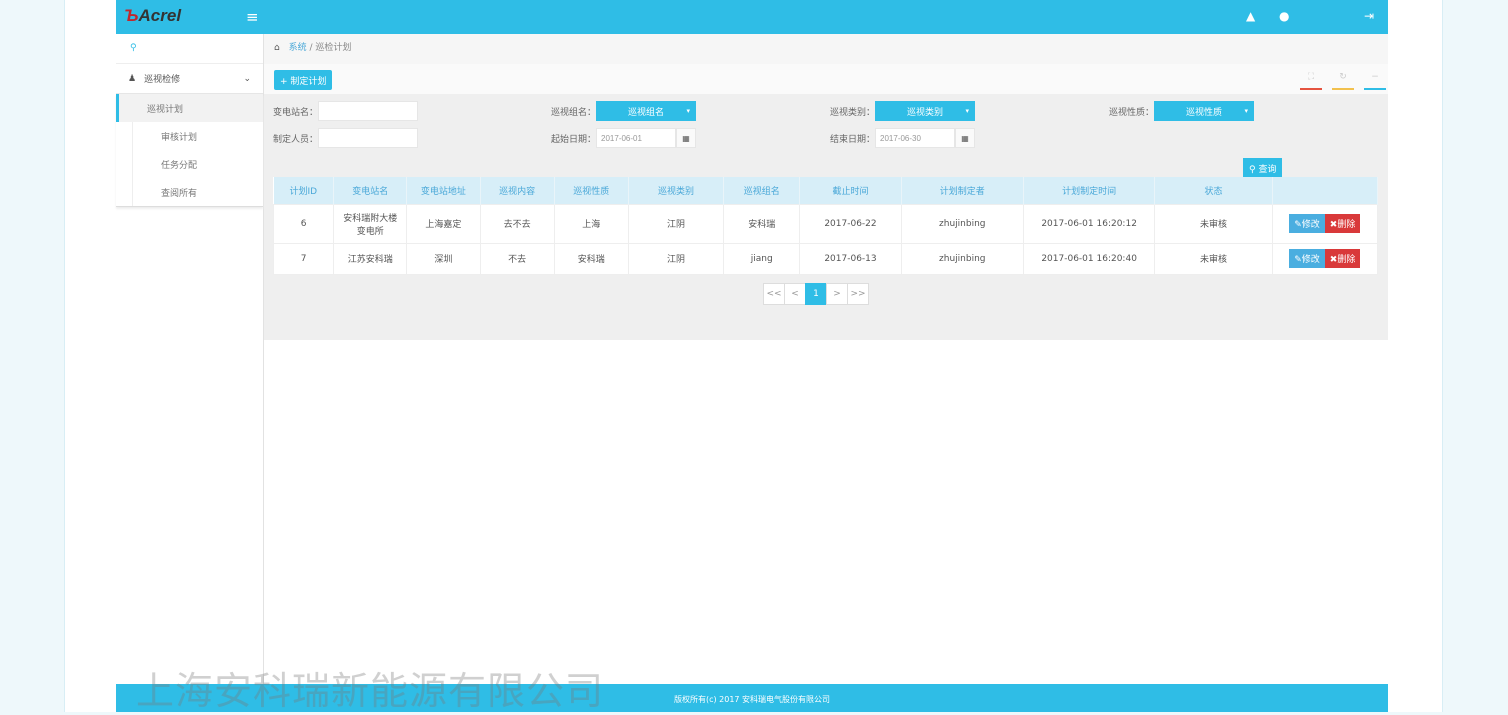  I want to click on column-header: 巡视组名, so click(762, 190).